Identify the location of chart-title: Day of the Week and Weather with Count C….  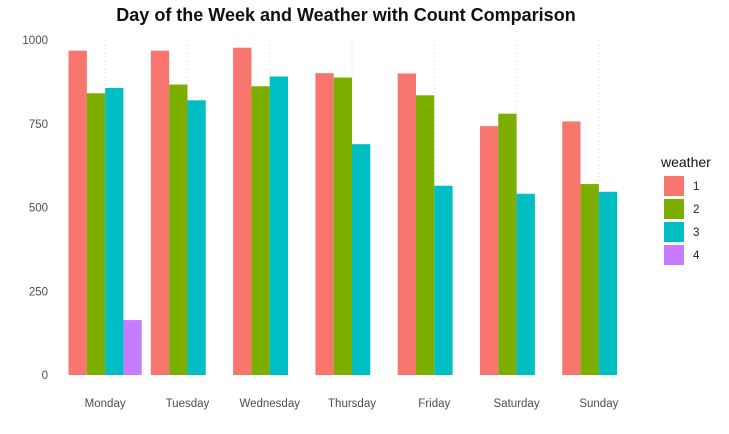
(345, 15).